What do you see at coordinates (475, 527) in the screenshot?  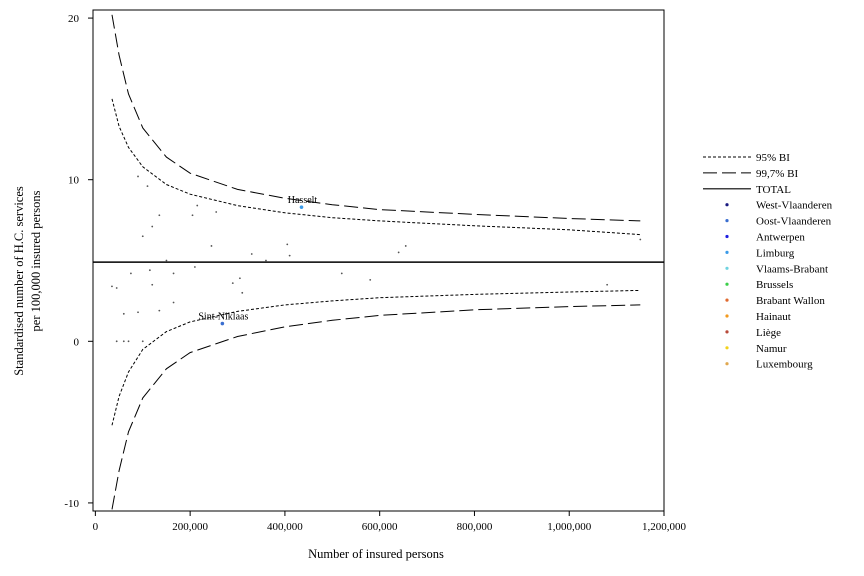 I see `x-tick-label: 800,000` at bounding box center [475, 527].